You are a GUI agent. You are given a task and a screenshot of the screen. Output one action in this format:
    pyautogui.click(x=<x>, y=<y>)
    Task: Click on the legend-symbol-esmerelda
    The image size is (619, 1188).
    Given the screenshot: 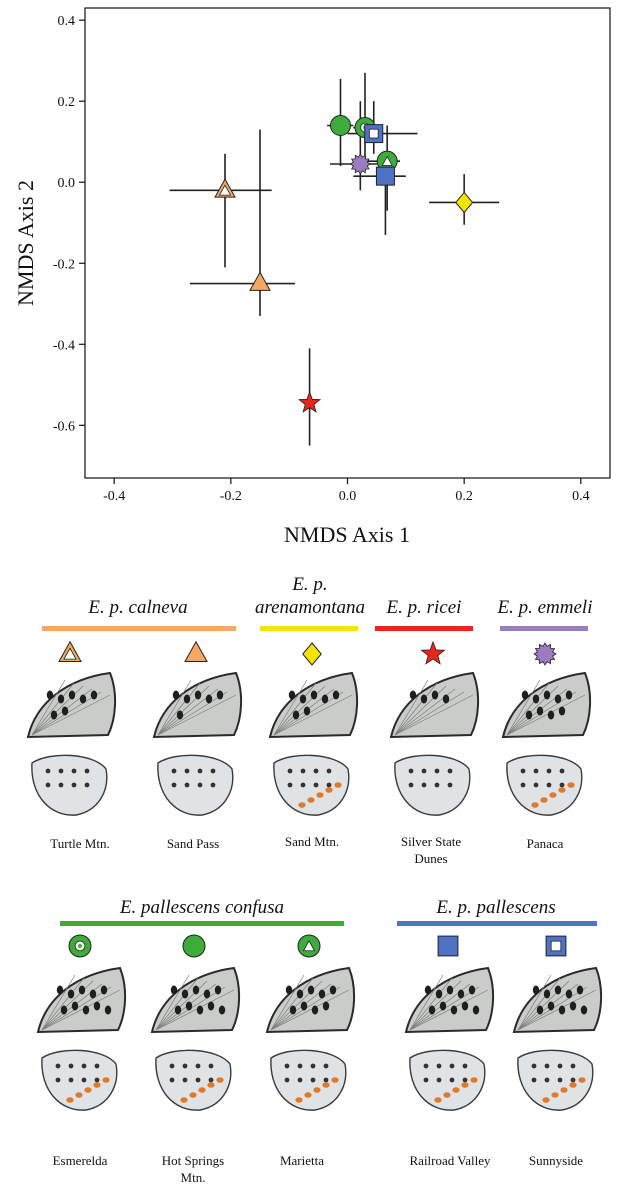 What is the action you would take?
    pyautogui.click(x=80, y=946)
    